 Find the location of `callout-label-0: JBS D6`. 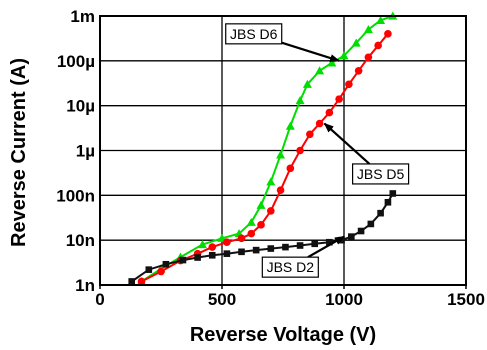

callout-label-0: JBS D6 is located at coordinates (254, 34).